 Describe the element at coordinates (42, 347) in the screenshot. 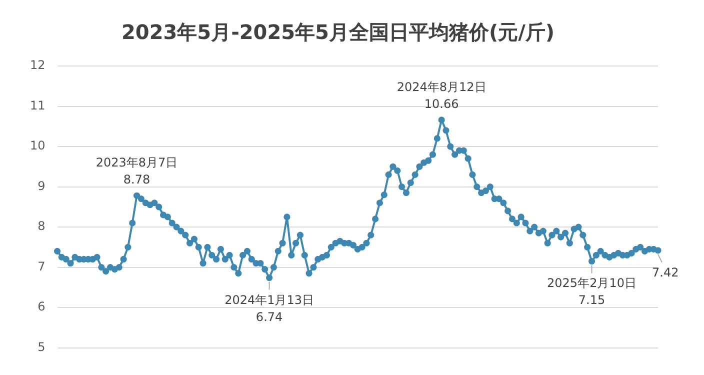

I see `y-tick-label: 5` at that location.